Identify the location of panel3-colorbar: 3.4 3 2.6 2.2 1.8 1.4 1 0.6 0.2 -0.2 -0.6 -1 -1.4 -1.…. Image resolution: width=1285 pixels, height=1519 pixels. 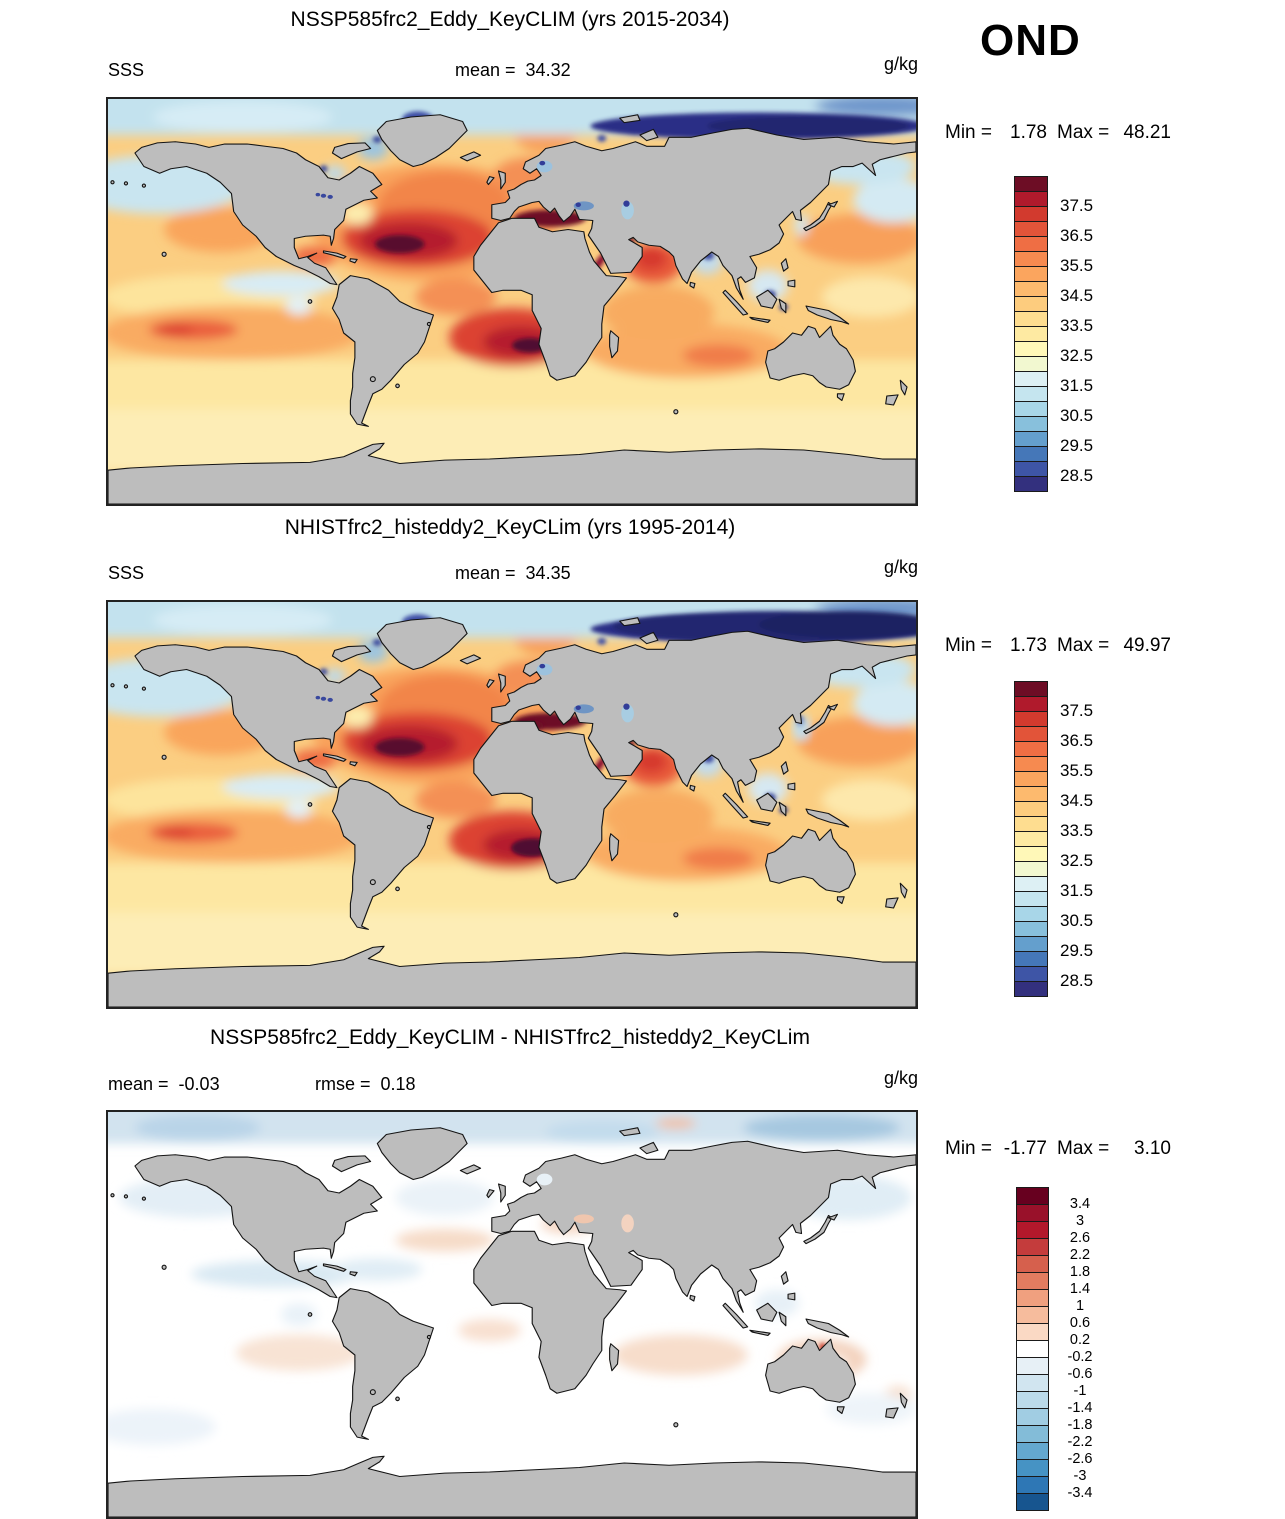
(1054, 1349).